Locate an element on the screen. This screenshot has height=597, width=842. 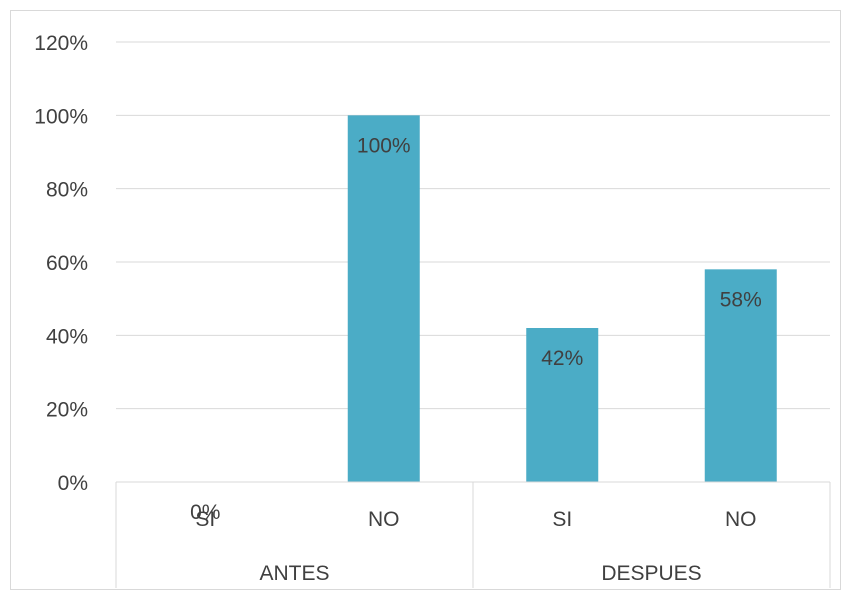
group-label: DESPUES is located at coordinates (651, 573).